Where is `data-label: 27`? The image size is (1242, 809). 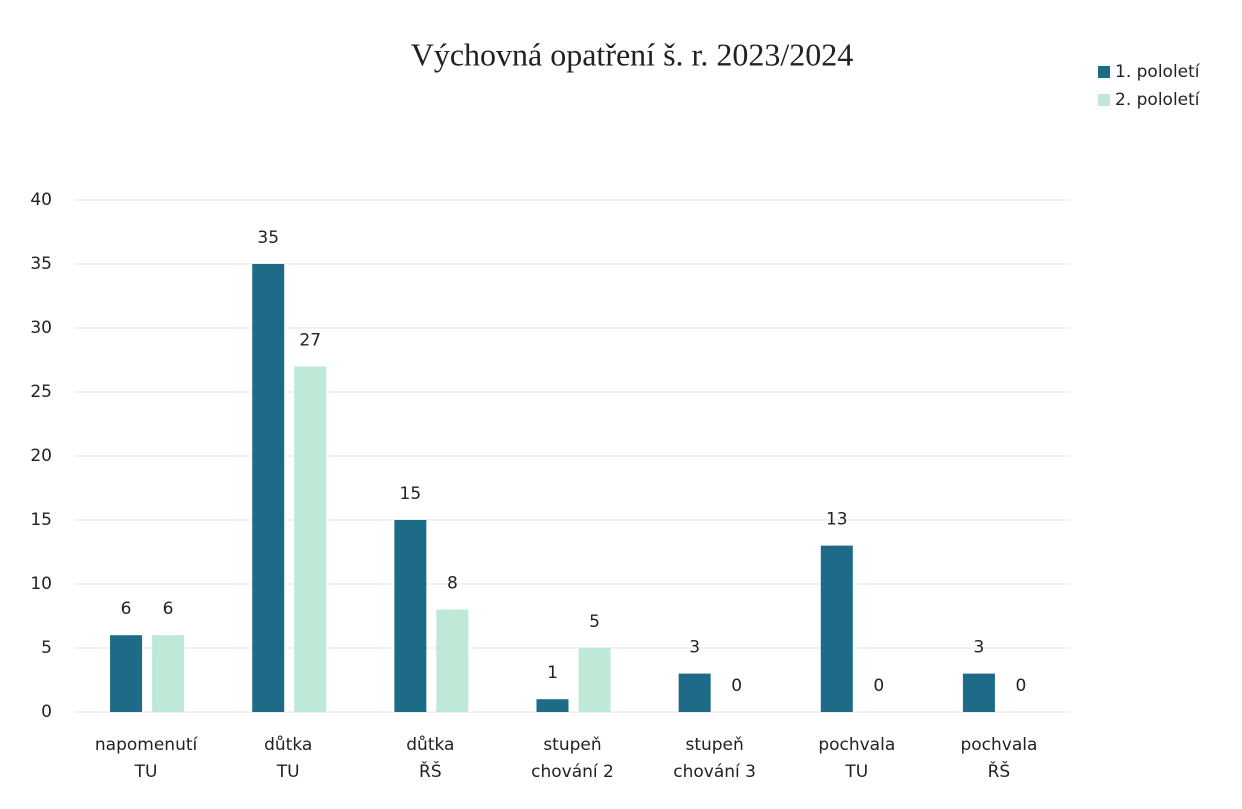 data-label: 27 is located at coordinates (310, 340).